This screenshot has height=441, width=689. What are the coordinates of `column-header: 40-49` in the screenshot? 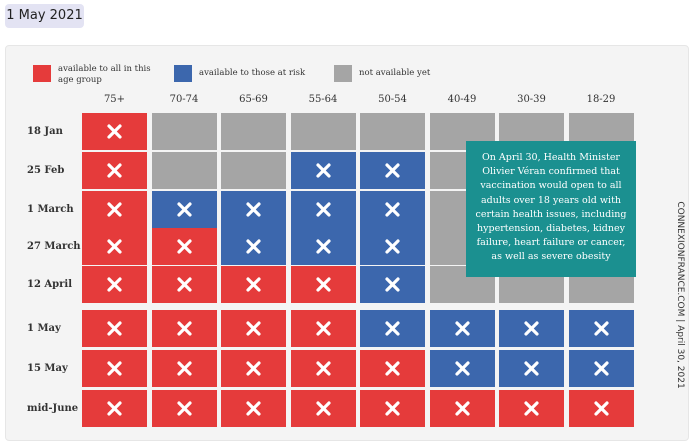 It's located at (462, 99).